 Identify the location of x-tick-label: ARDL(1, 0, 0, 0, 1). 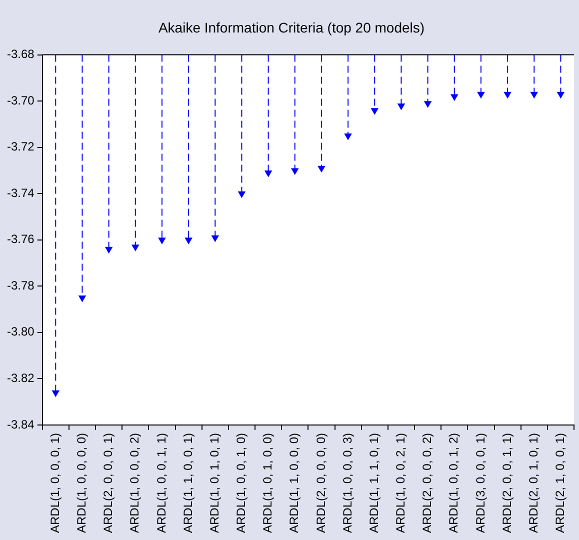
(55, 483).